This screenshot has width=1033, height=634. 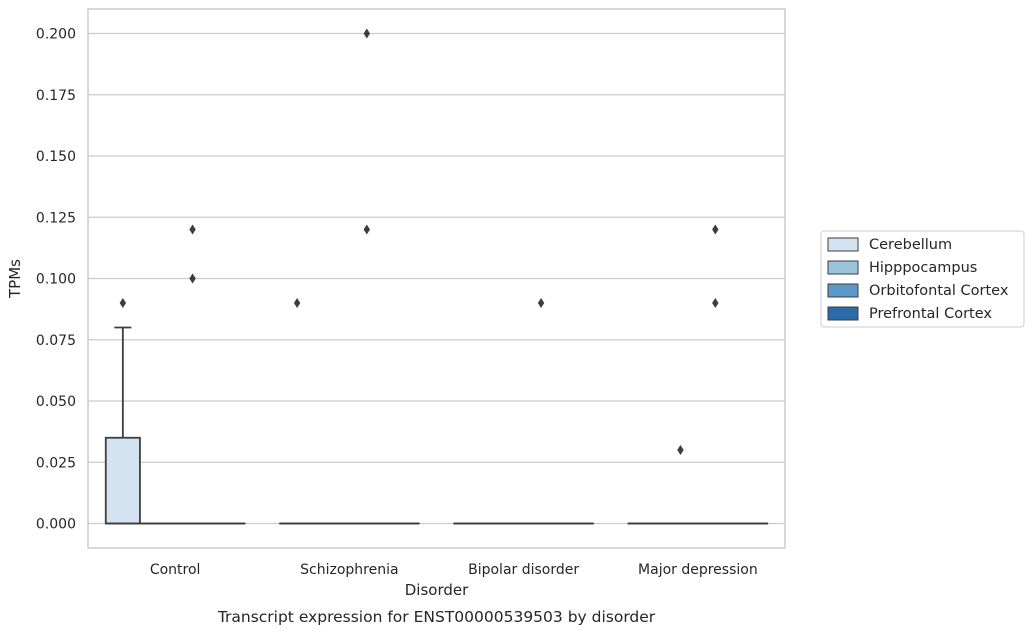 What do you see at coordinates (56, 341) in the screenshot?
I see `y-tick-label: 0.075` at bounding box center [56, 341].